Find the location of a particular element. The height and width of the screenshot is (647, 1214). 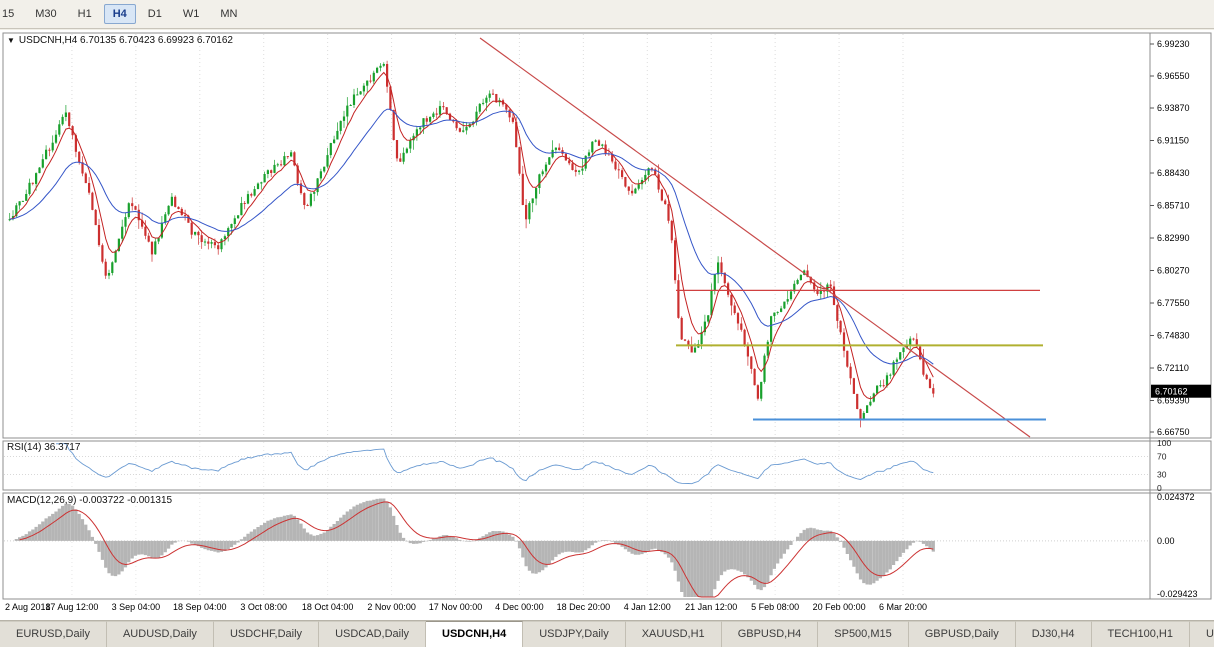

timeframe-button-H4: H4 is located at coordinates (119, 14).